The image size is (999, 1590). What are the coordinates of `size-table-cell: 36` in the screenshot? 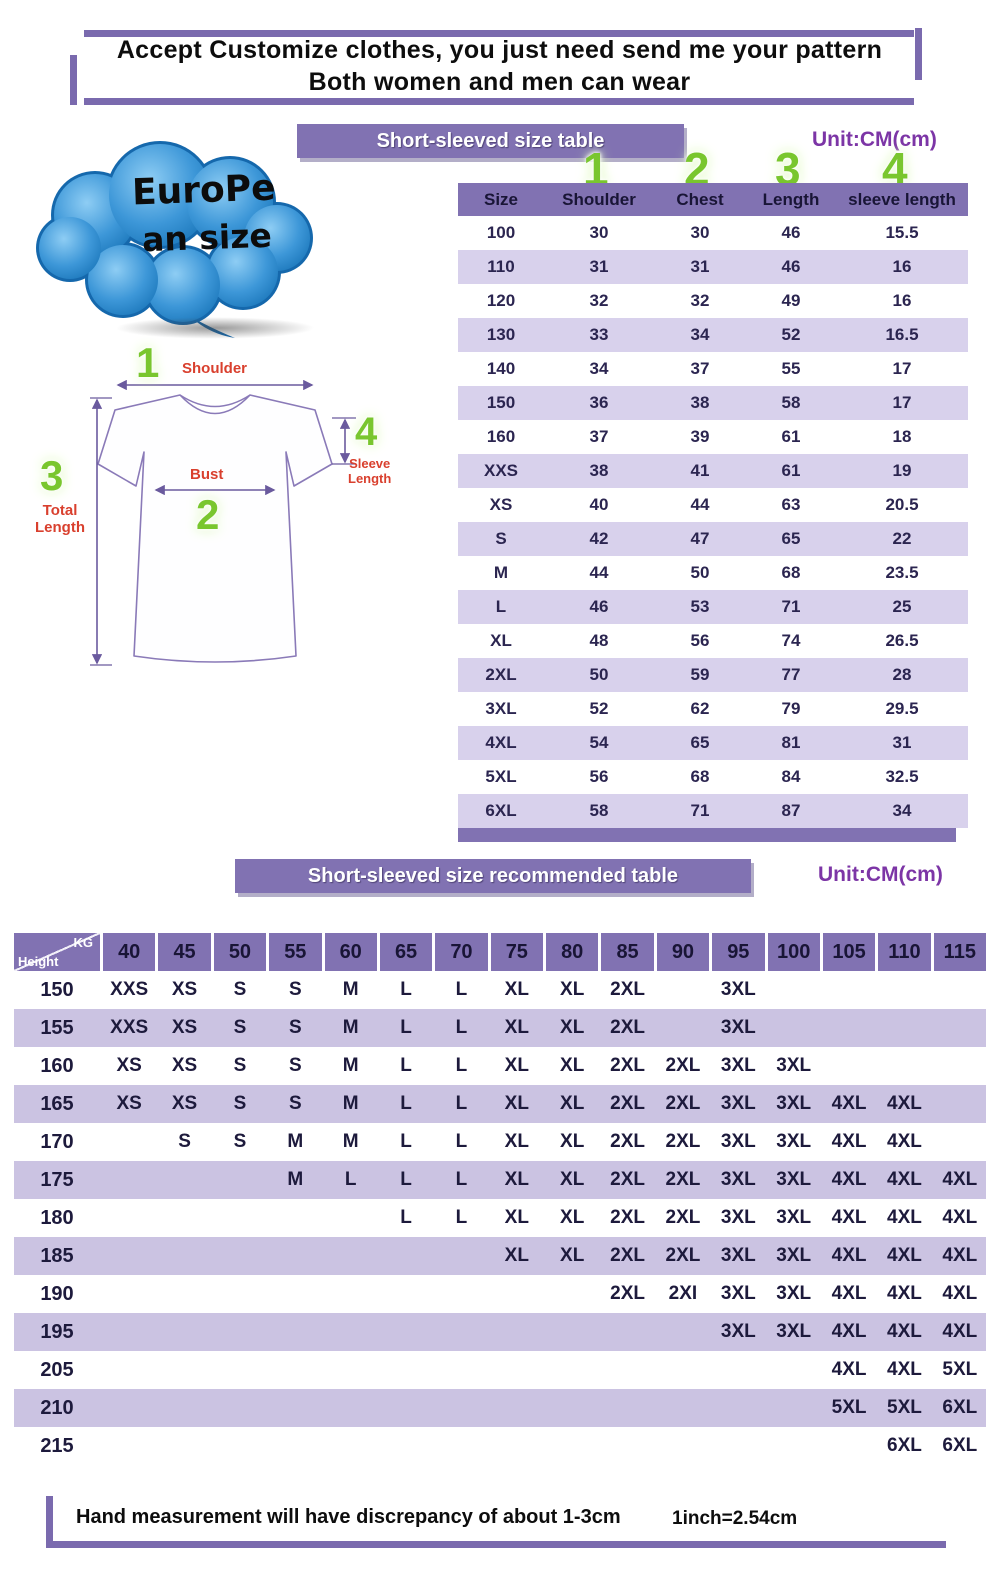 It's located at (599, 402).